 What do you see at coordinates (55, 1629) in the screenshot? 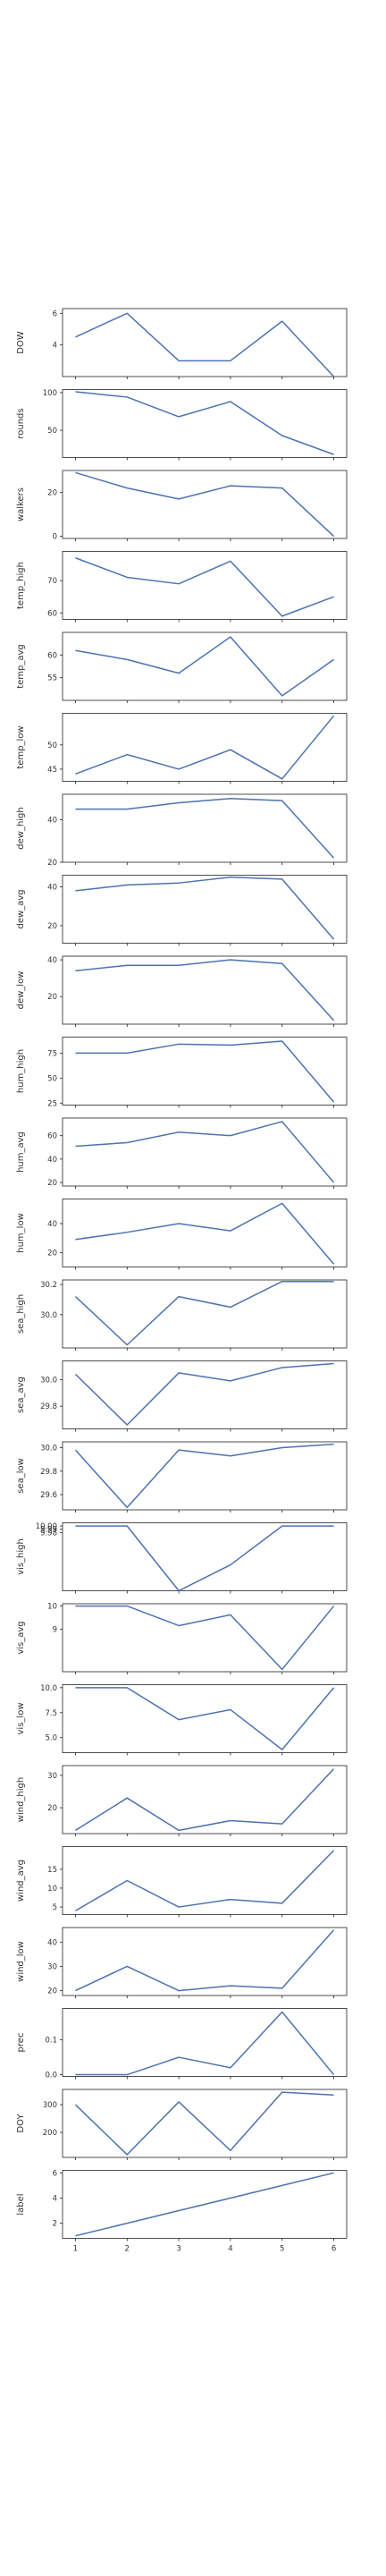
I see `y-tick-label: 9` at bounding box center [55, 1629].